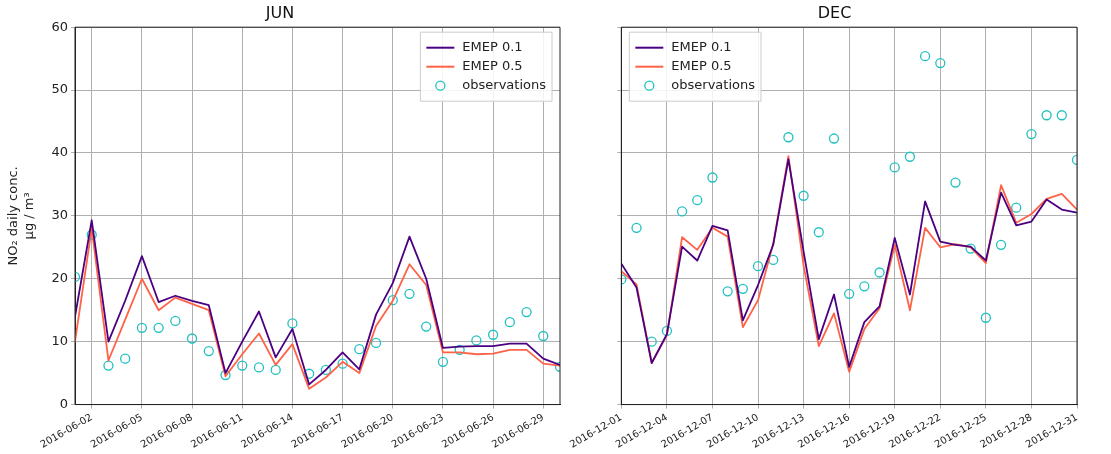 The height and width of the screenshot is (454, 1111). What do you see at coordinates (59, 341) in the screenshot?
I see `y-tick-label: 10` at bounding box center [59, 341].